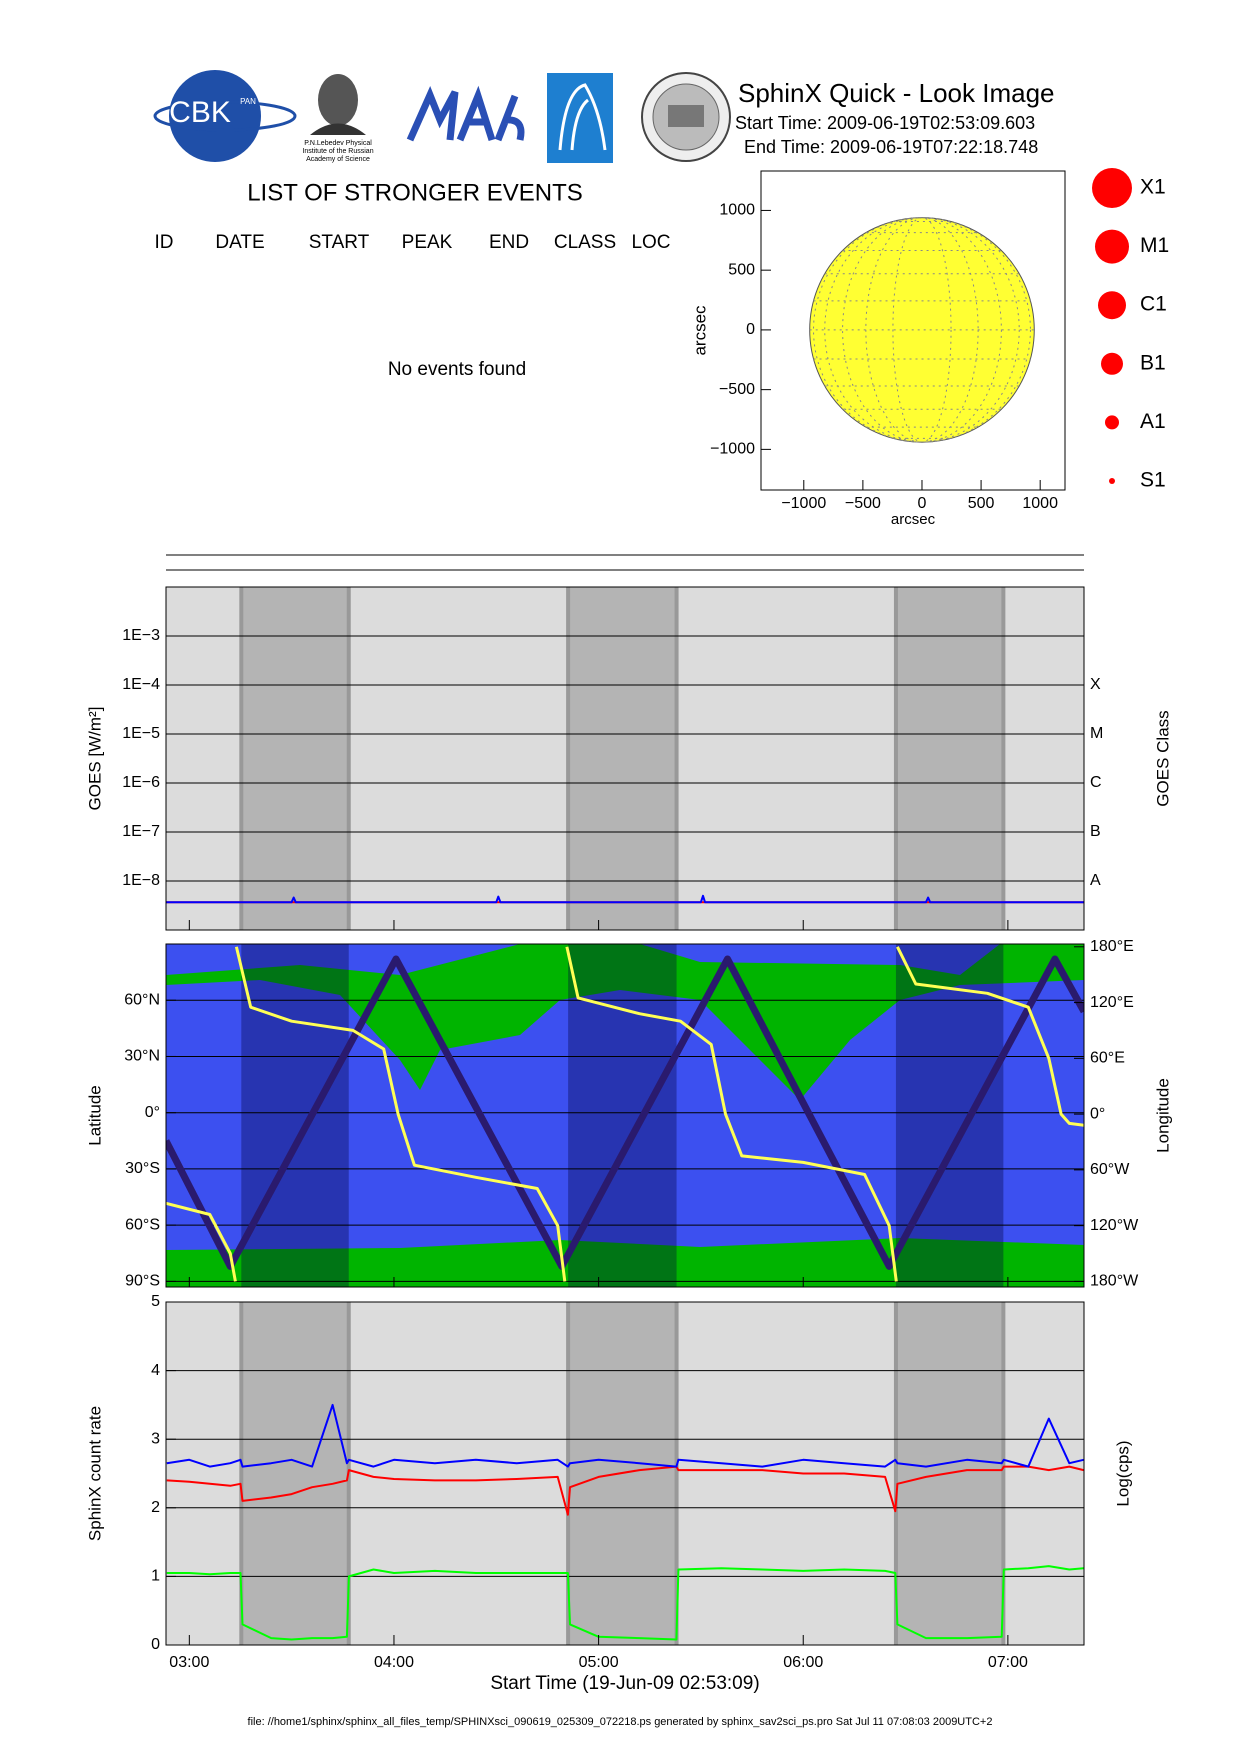 This screenshot has height=1754, width=1240. I want to click on axis-title: arcsec, so click(699, 330).